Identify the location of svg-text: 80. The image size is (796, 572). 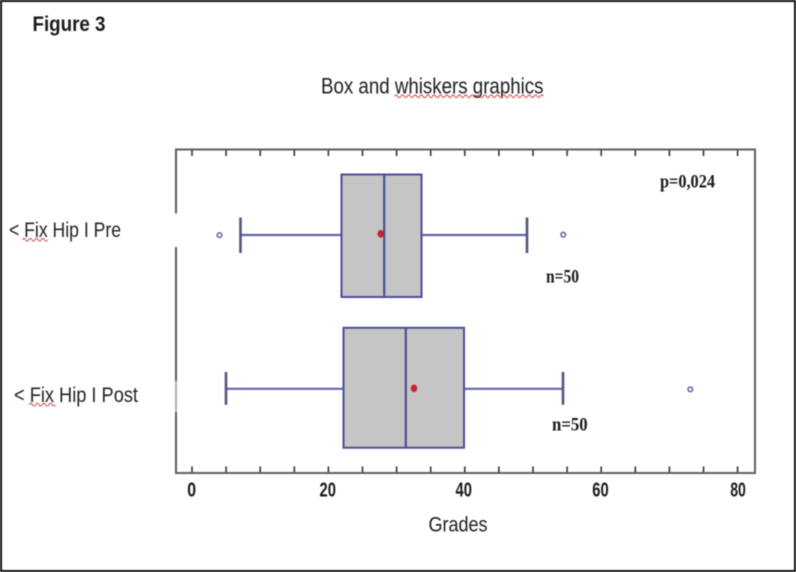
(738, 491).